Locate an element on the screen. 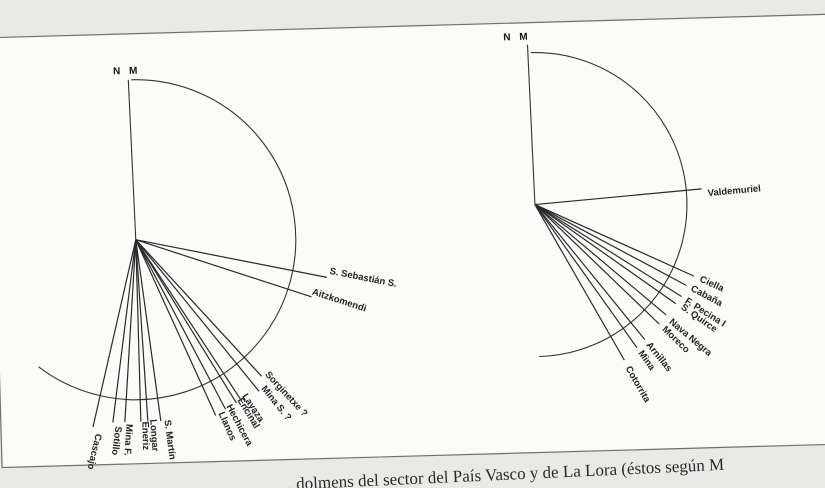 This screenshot has width=825, height=488. dolmen-label: Valdemuriel is located at coordinates (734, 191).